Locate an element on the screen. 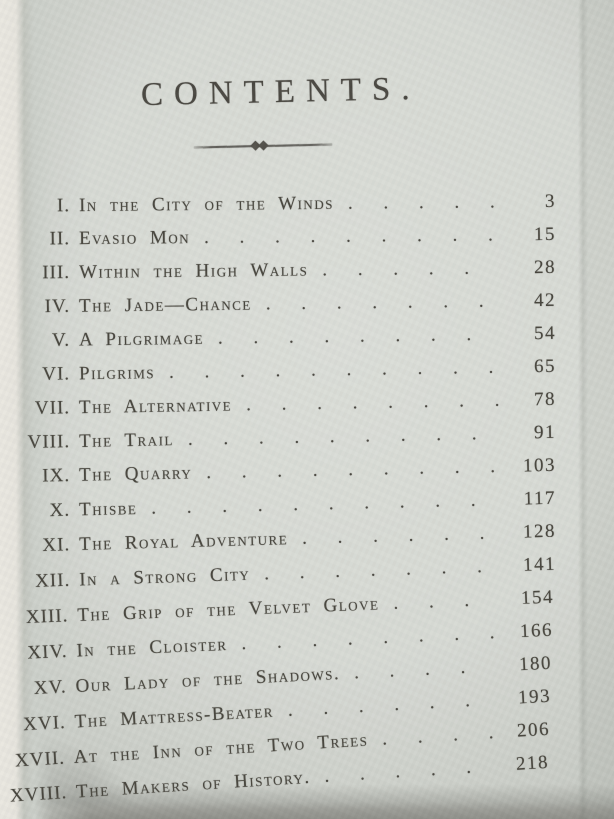  chapter-title: At the Inn of the Two Trees is located at coordinates (221, 748).